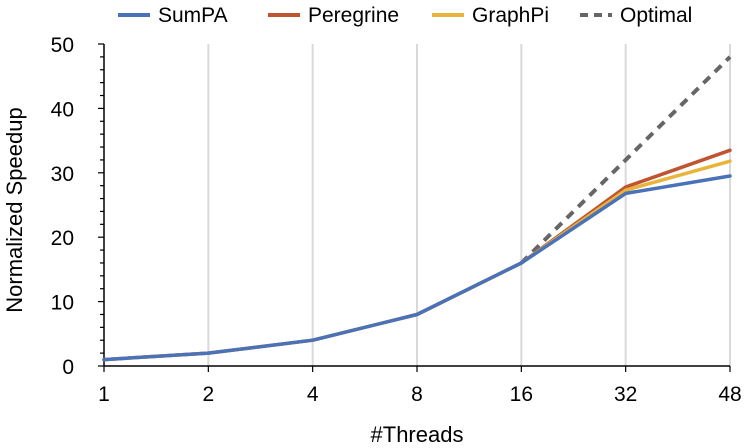  What do you see at coordinates (104, 394) in the screenshot?
I see `x-tick-label-1: 1` at bounding box center [104, 394].